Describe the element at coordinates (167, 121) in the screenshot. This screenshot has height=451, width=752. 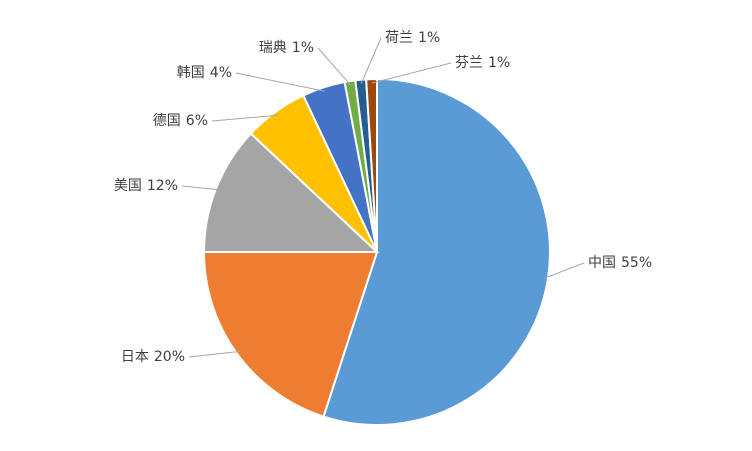
I see `category-label: 德国` at that location.